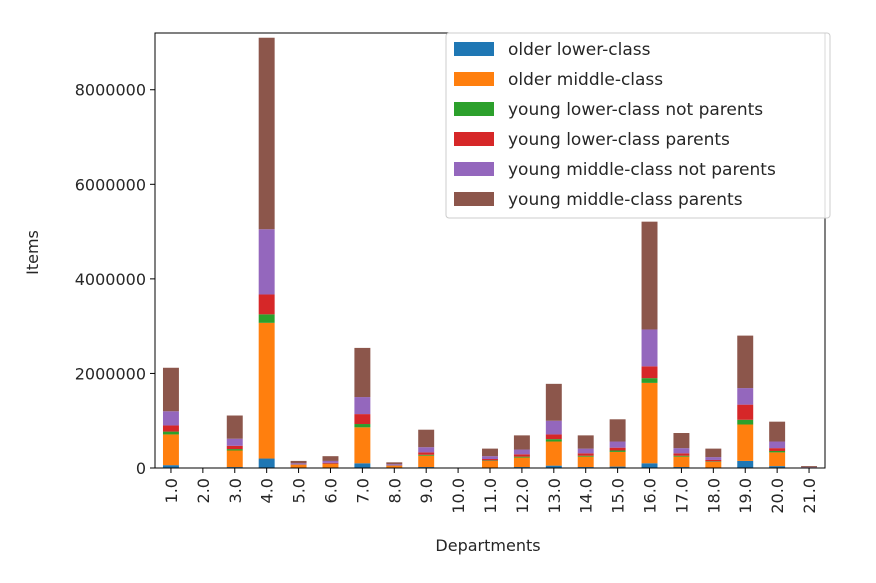 Image resolution: width=876 pixels, height=583 pixels. I want to click on bar-1.0-series-2, so click(171, 433).